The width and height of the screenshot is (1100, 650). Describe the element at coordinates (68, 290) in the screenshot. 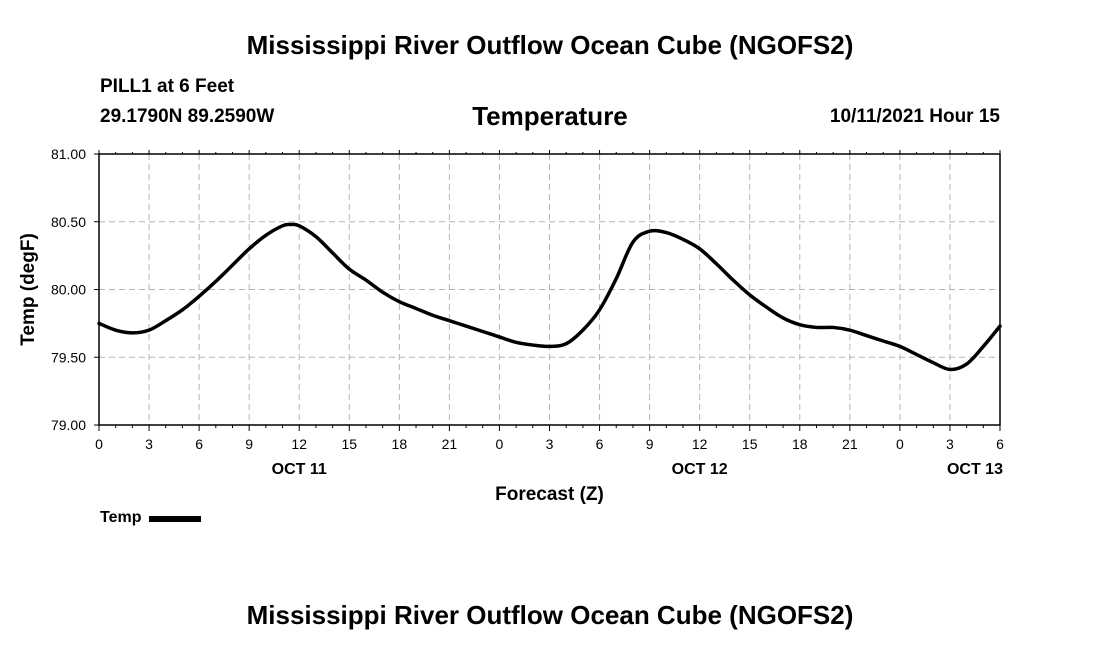

I see `y-tick-label: 80.00` at that location.